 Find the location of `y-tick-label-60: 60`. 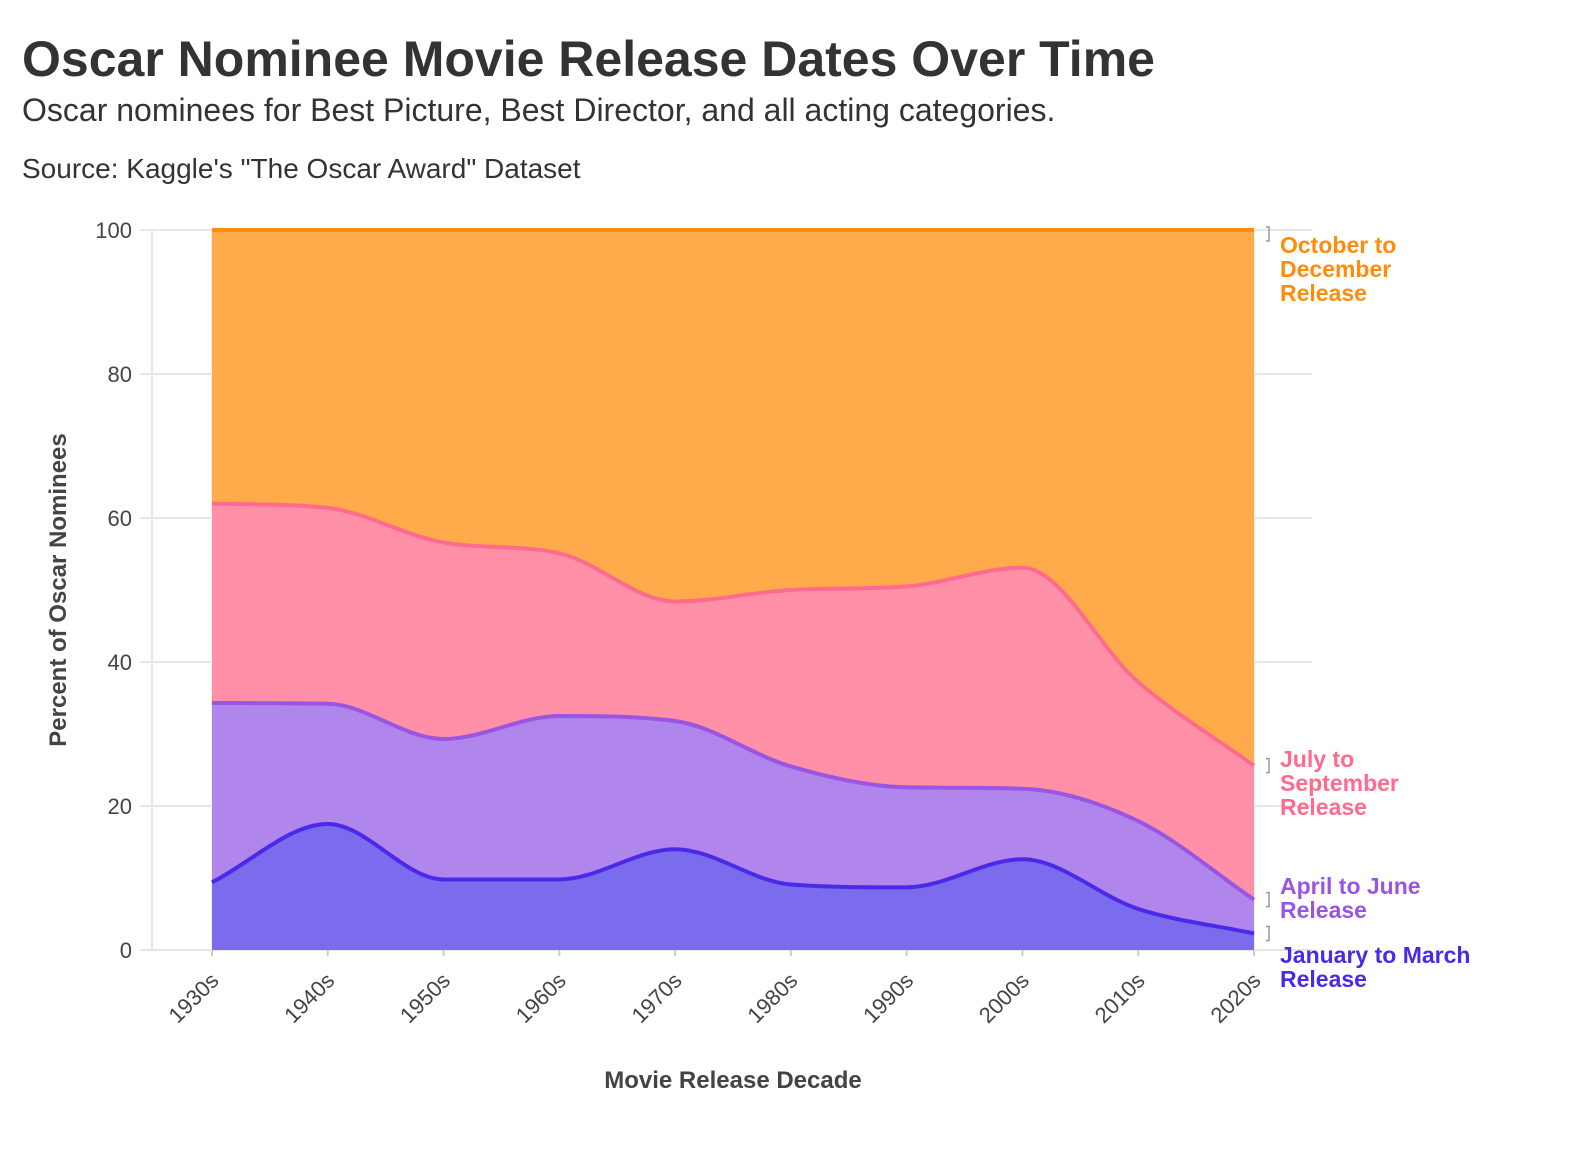

y-tick-label-60: 60 is located at coordinates (120, 518).